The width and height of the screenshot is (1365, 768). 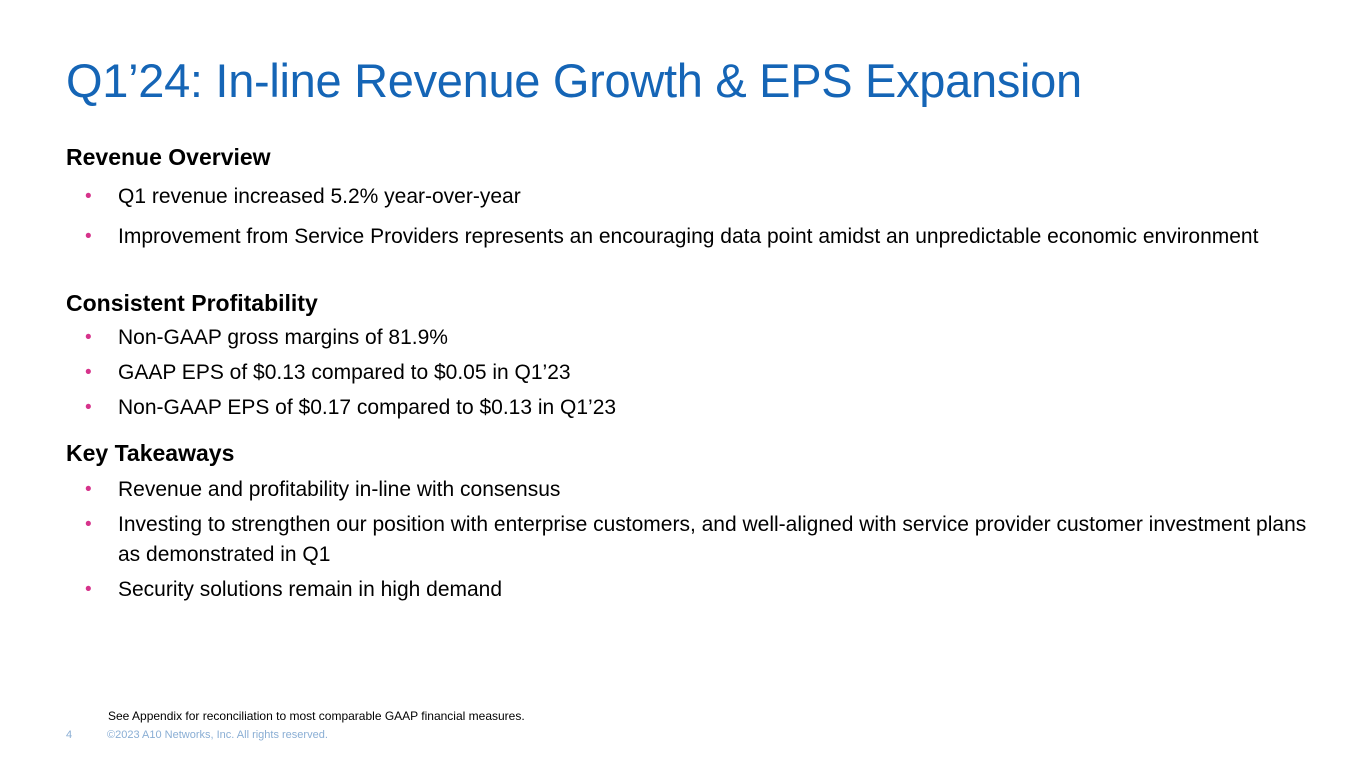 I want to click on page-number: 4, so click(x=69, y=735).